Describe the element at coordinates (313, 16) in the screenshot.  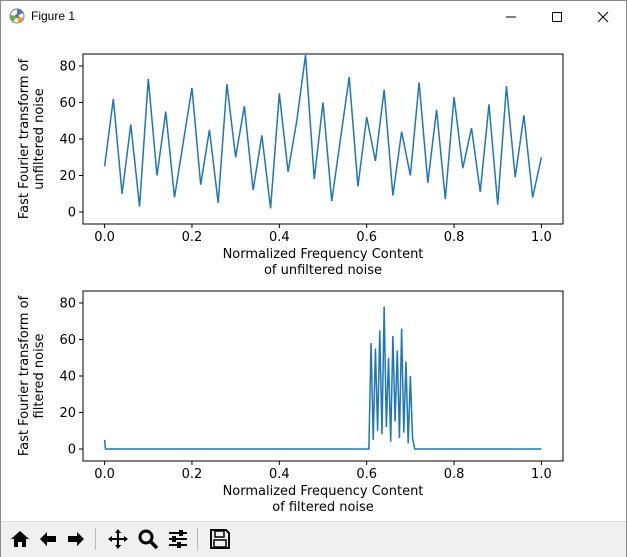
I see `title-bar: Figure 1` at that location.